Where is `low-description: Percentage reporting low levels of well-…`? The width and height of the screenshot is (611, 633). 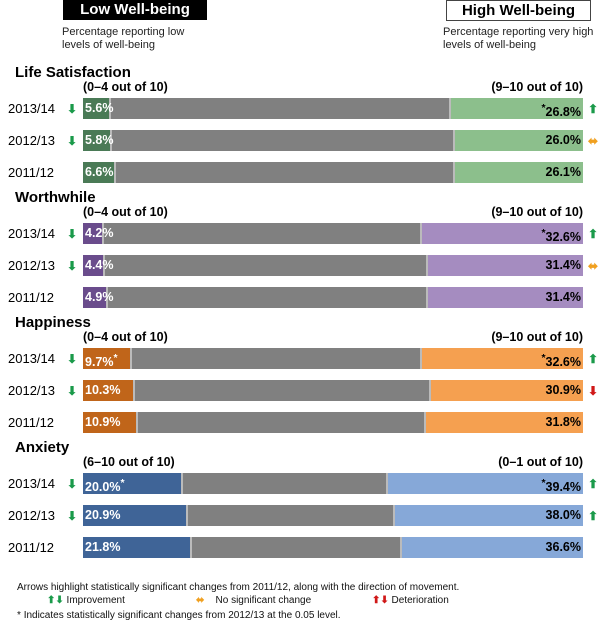
low-description: Percentage reporting low levels of well-… is located at coordinates (123, 38).